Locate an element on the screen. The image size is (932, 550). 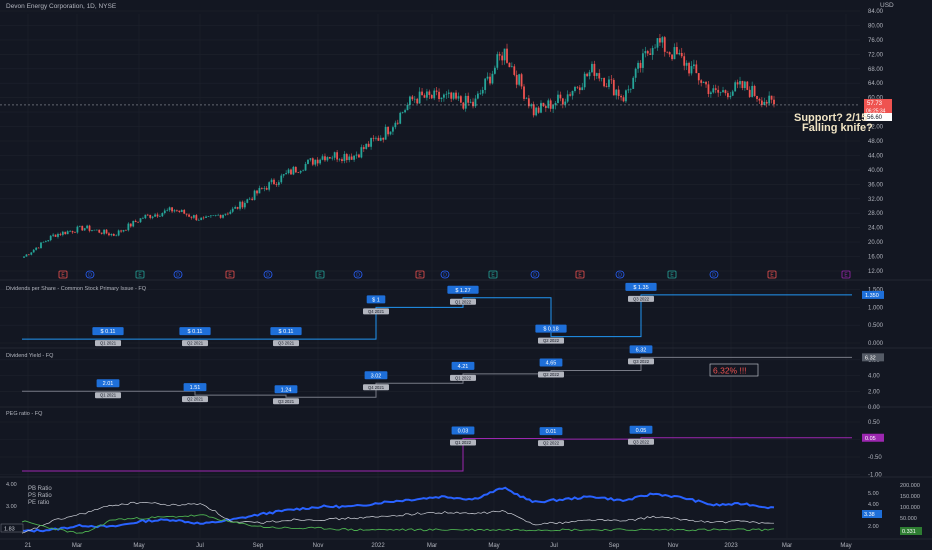
price-axis-label: 36.00 is located at coordinates (876, 185).